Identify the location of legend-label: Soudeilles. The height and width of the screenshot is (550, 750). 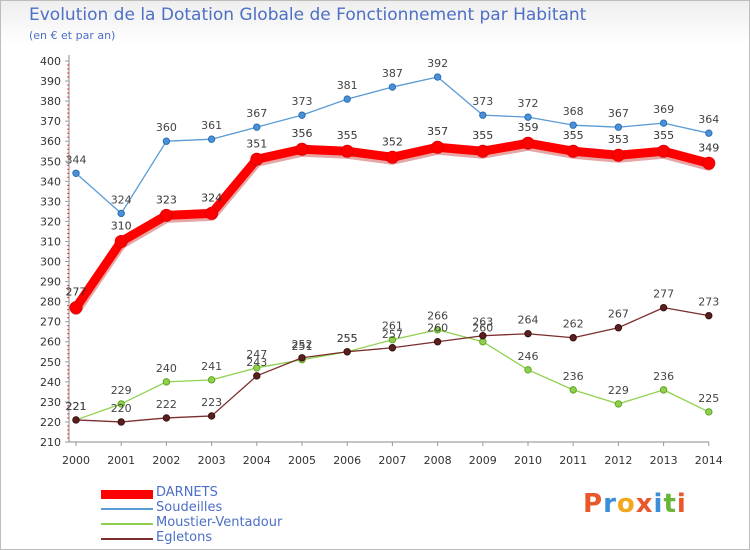
(189, 507).